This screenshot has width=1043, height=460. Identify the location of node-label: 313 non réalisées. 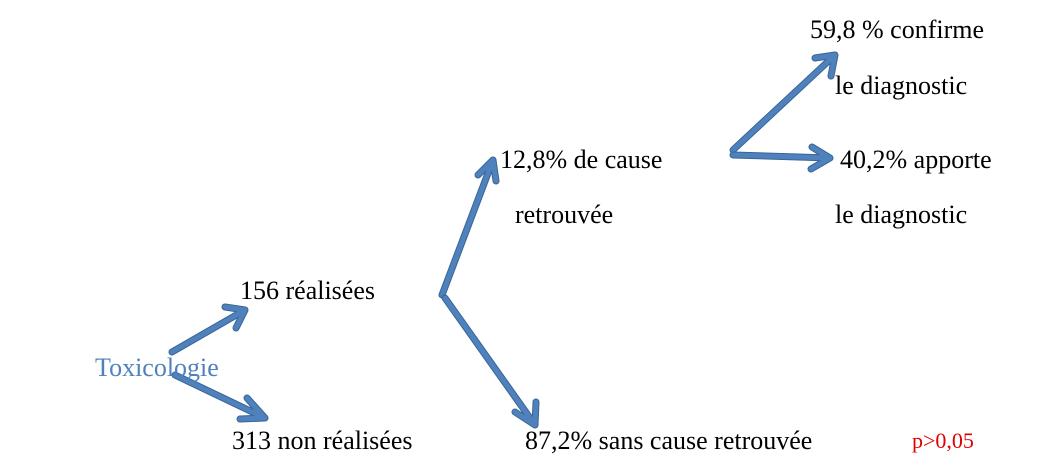
(322, 440).